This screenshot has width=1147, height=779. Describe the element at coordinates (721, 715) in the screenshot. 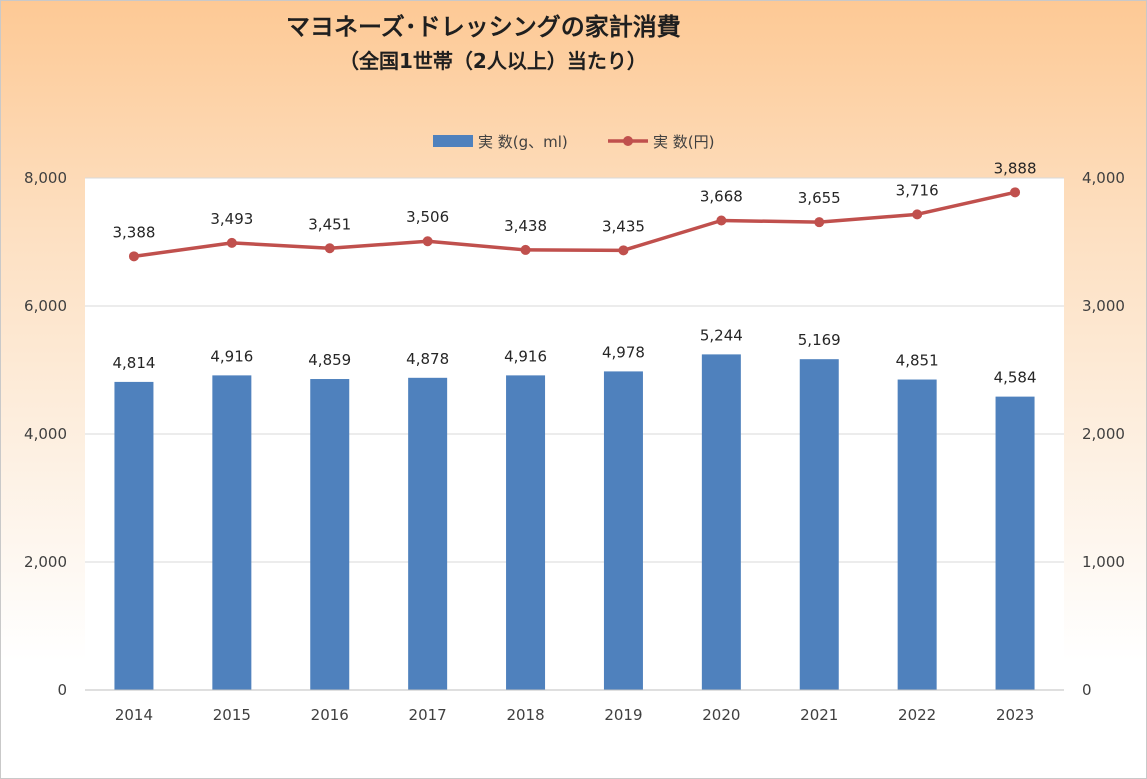

I see `x-tick-label: 2020` at that location.